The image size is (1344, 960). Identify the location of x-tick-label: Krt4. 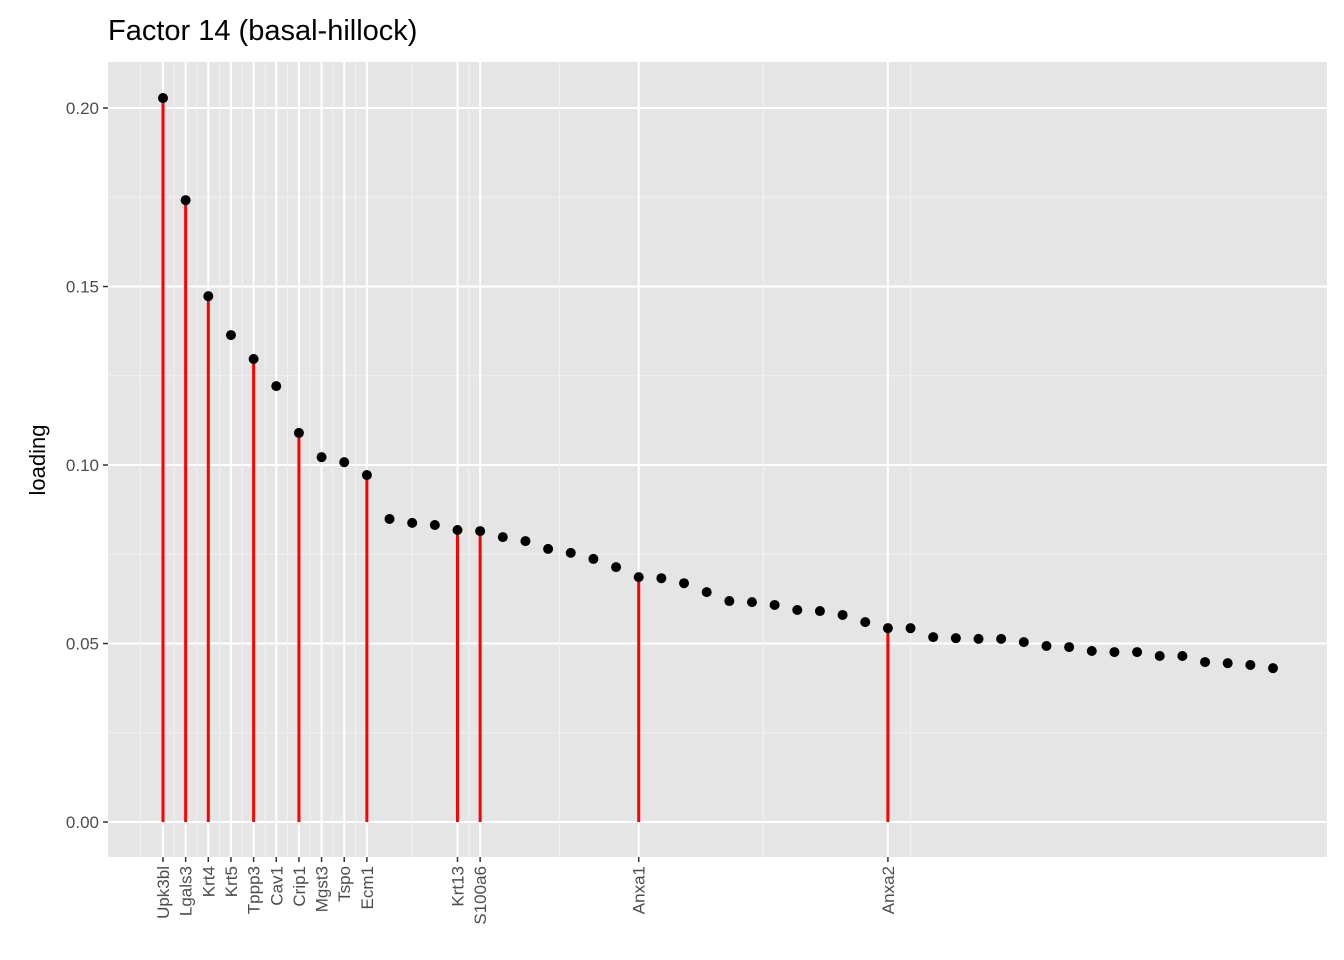
(208, 881).